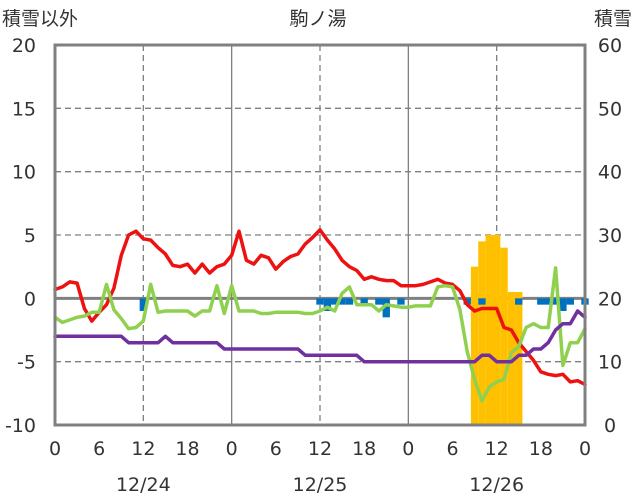 The image size is (636, 501). I want to click on y-tick-right: 10, so click(610, 363).